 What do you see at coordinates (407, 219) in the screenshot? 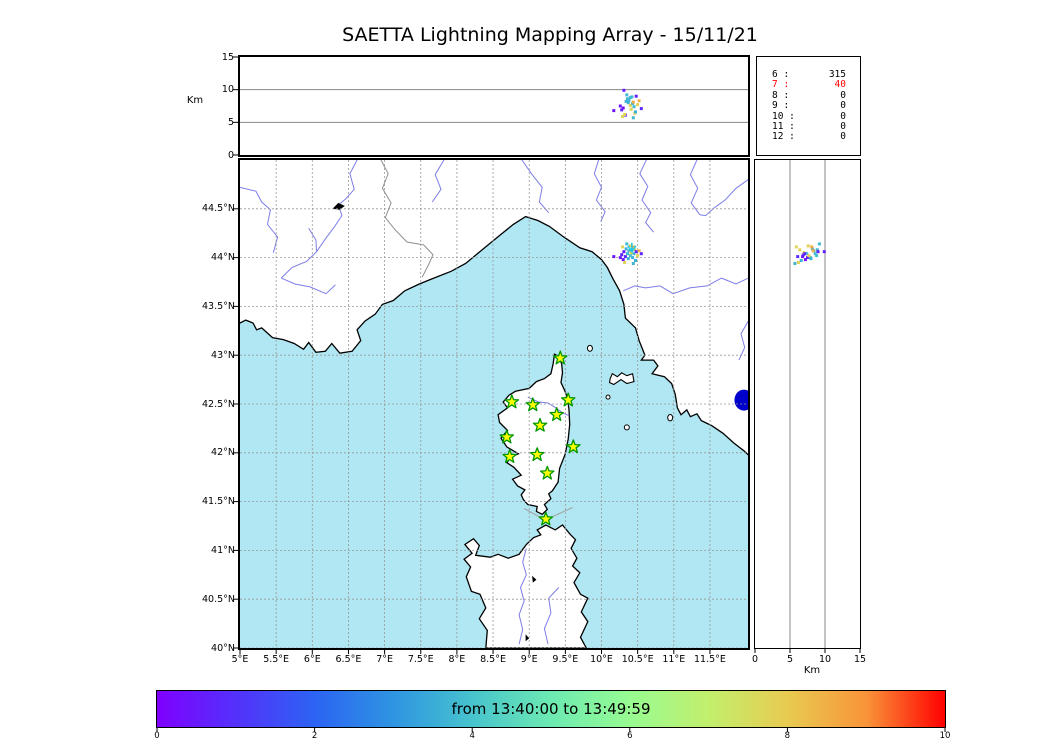
I see `country-border` at bounding box center [407, 219].